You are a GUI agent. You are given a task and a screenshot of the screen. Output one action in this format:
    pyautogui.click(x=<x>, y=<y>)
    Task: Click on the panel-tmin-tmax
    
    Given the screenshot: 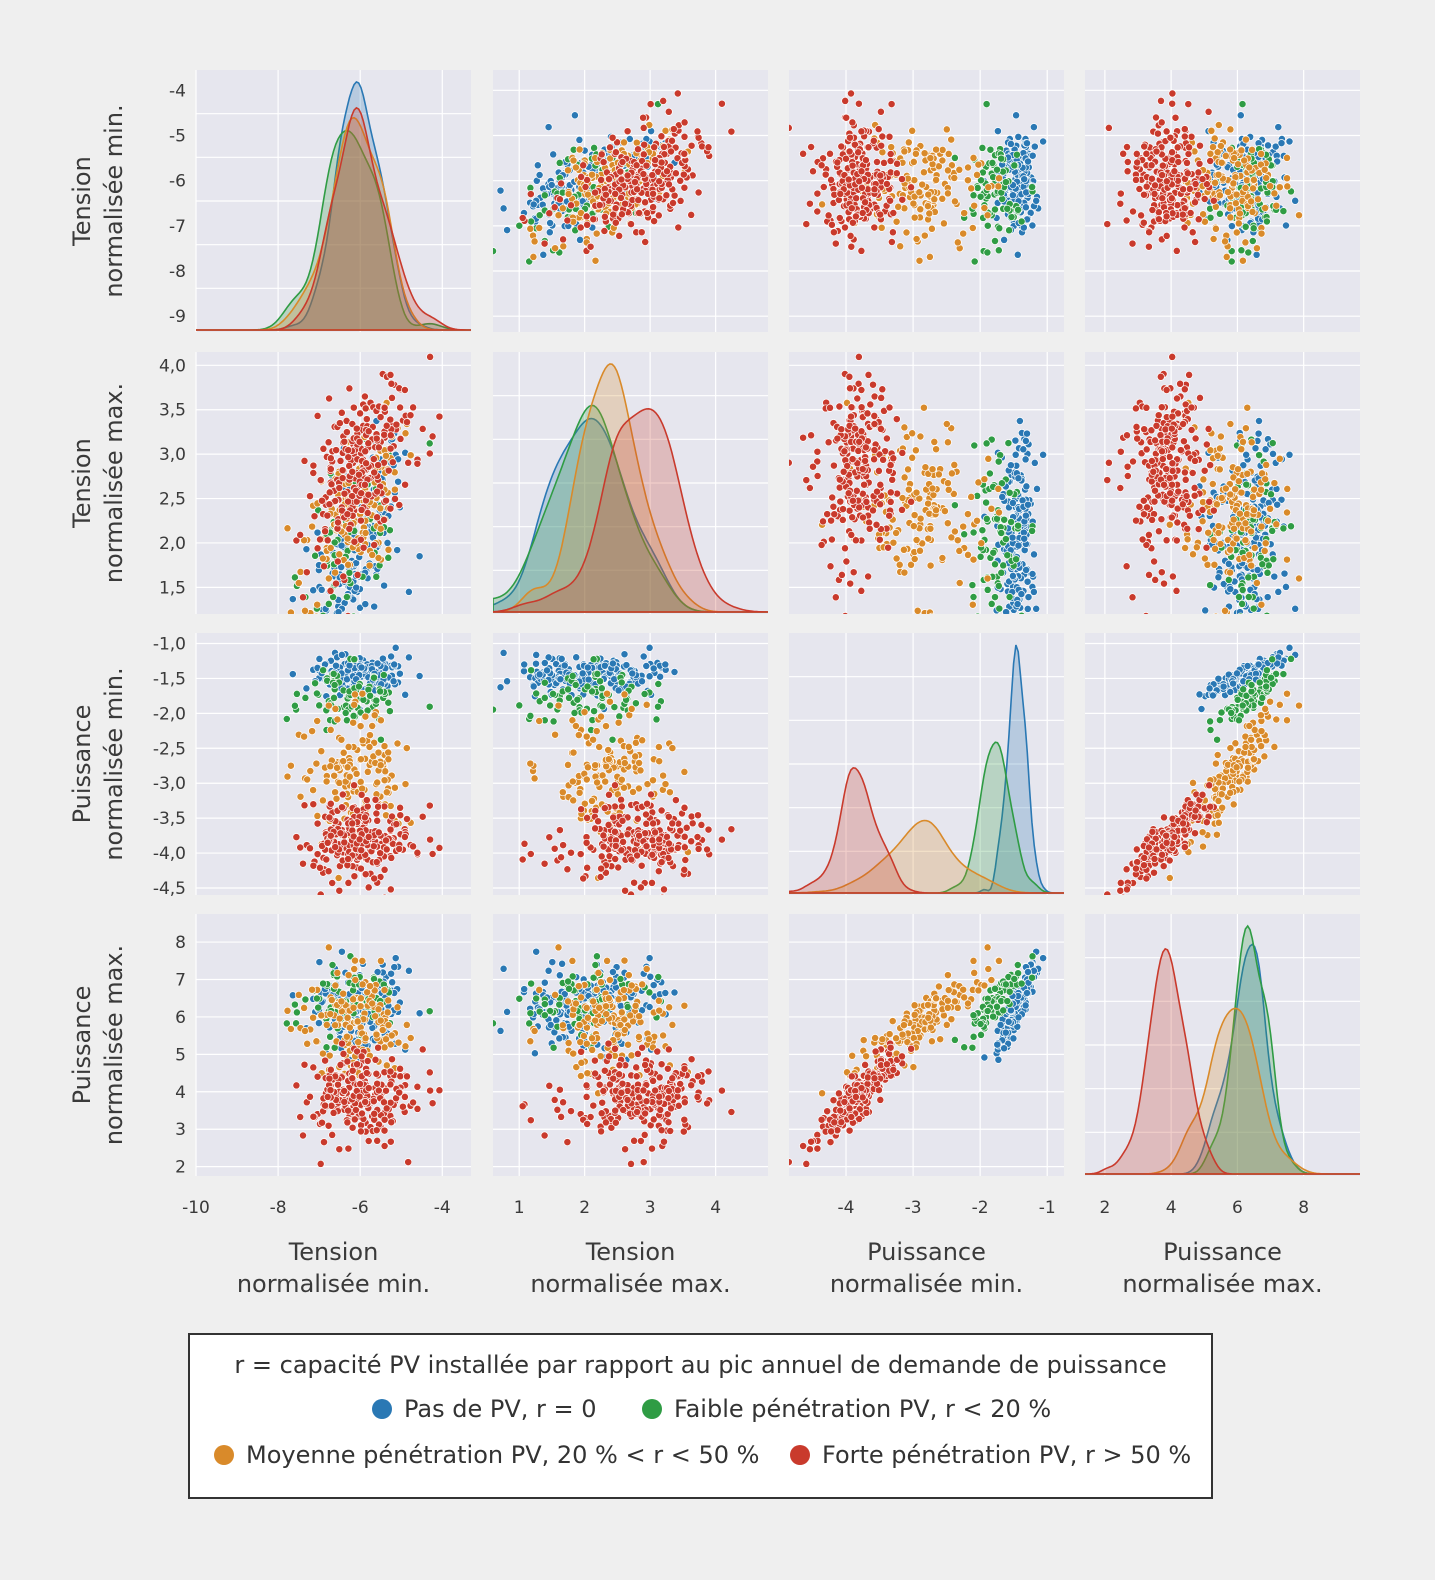 What is the action you would take?
    pyautogui.click(x=630, y=201)
    